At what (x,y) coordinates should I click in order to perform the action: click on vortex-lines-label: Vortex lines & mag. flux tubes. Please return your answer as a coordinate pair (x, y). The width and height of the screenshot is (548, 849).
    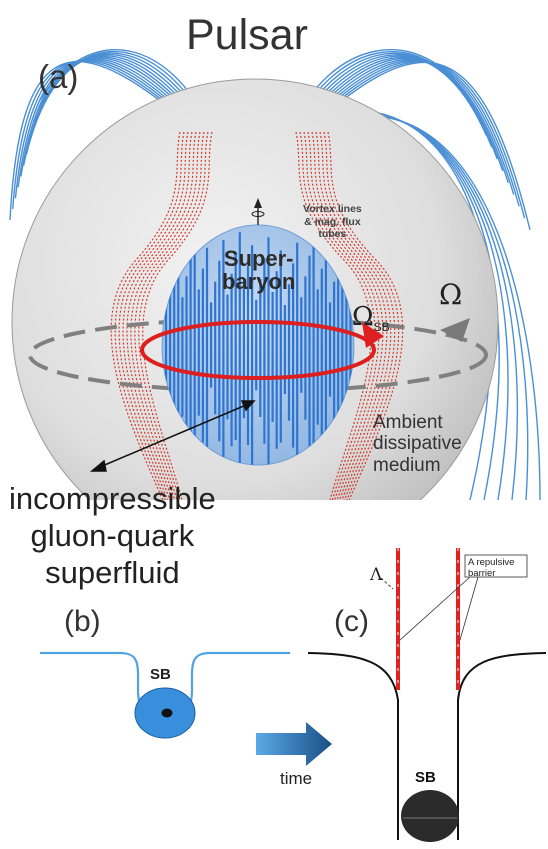
    Looking at the image, I should click on (332, 222).